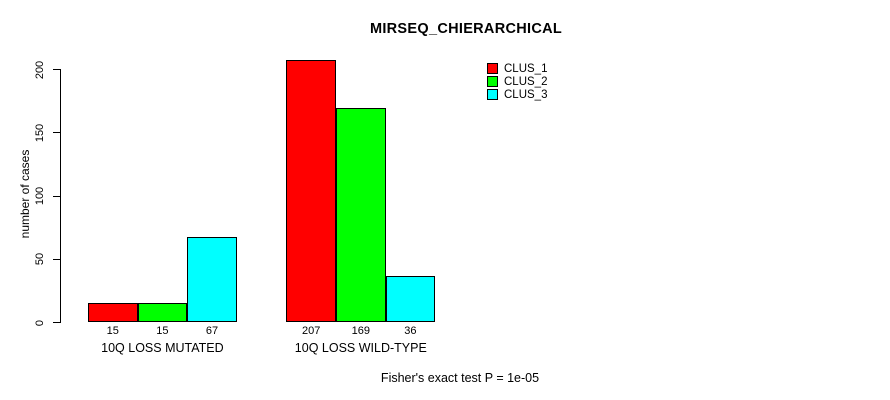 The width and height of the screenshot is (890, 400). Describe the element at coordinates (212, 331) in the screenshot. I see `bar-value-label: 67` at that location.